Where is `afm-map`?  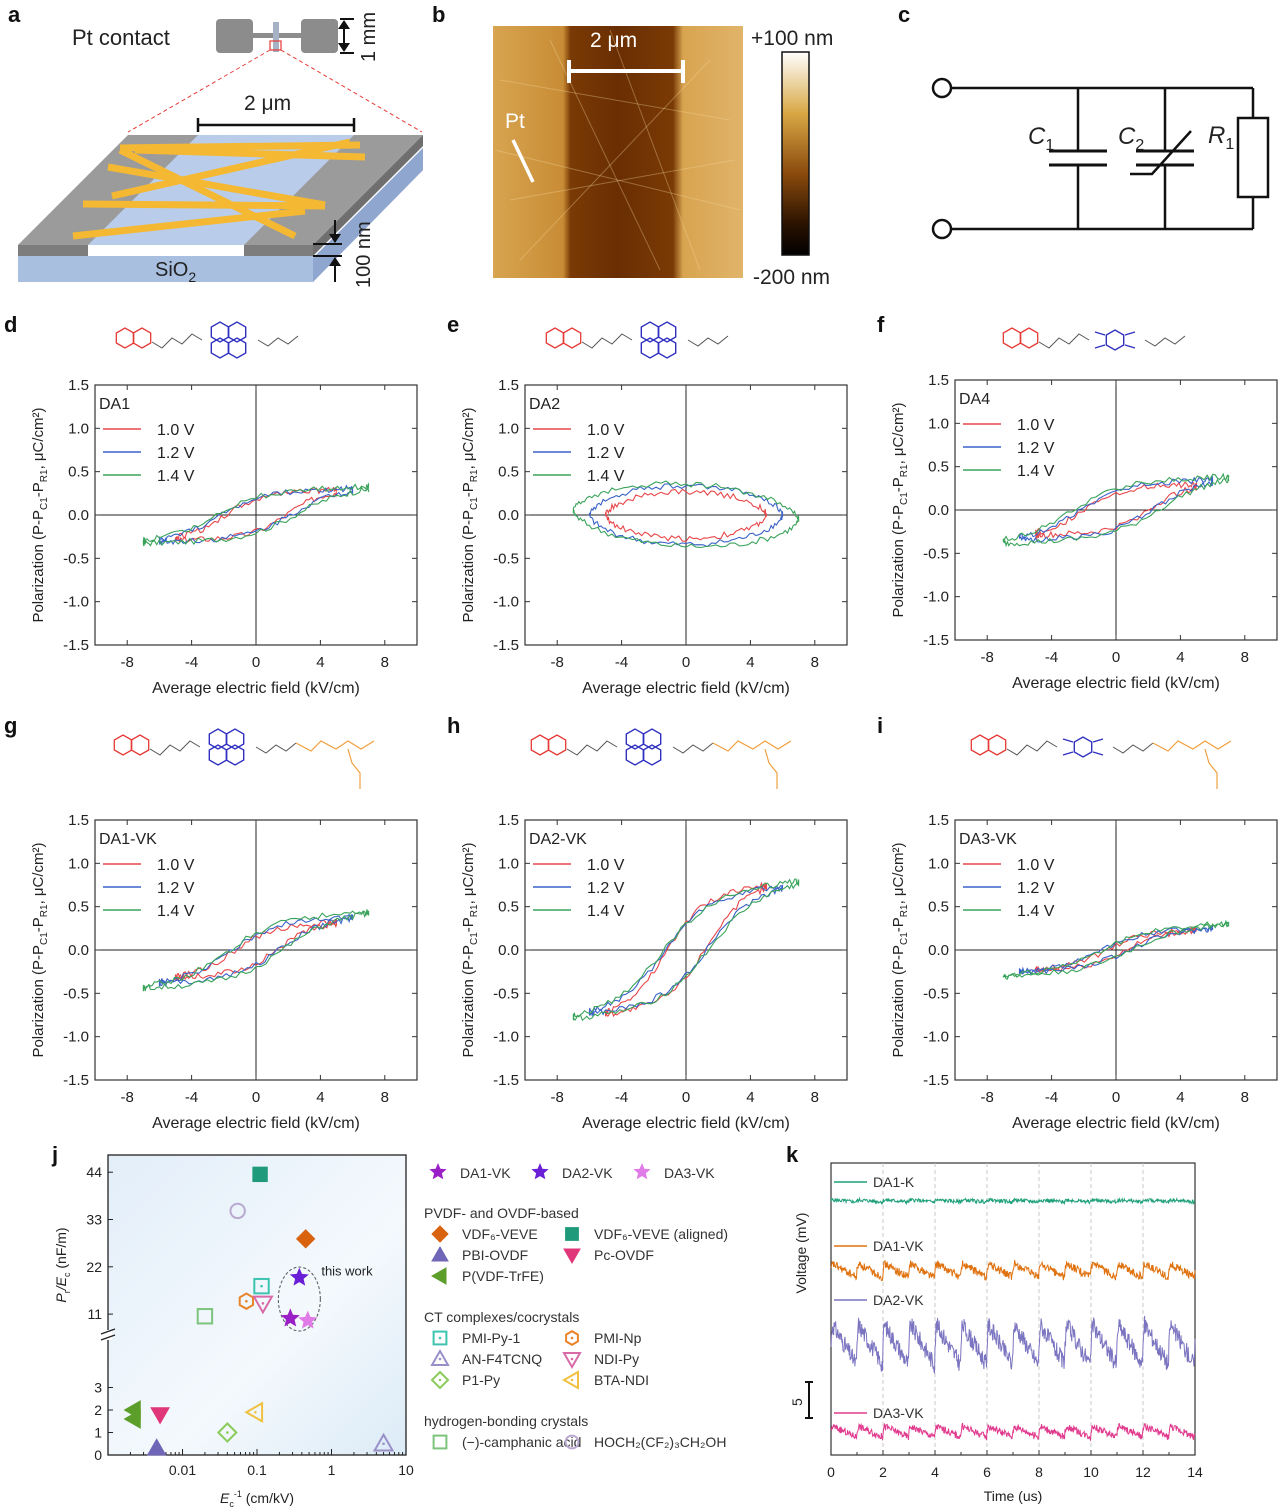
afm-map is located at coordinates (618, 152).